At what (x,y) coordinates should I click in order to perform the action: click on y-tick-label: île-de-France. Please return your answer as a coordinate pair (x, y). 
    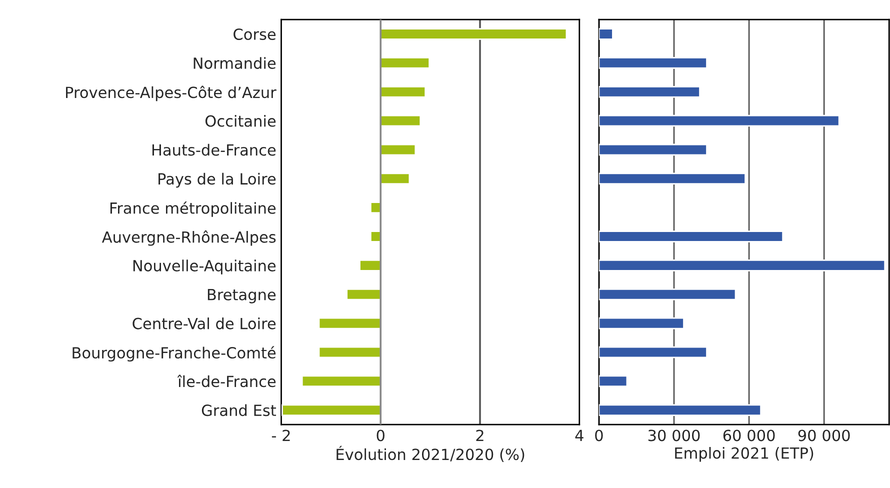
    Looking at the image, I should click on (226, 381).